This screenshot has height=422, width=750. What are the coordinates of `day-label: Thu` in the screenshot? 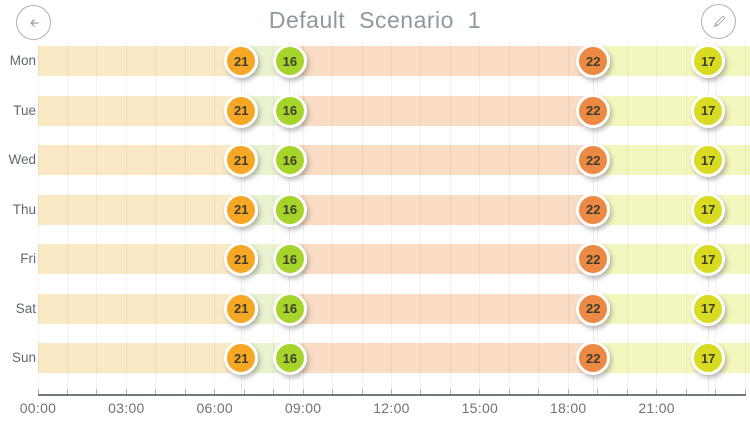 It's located at (24, 209).